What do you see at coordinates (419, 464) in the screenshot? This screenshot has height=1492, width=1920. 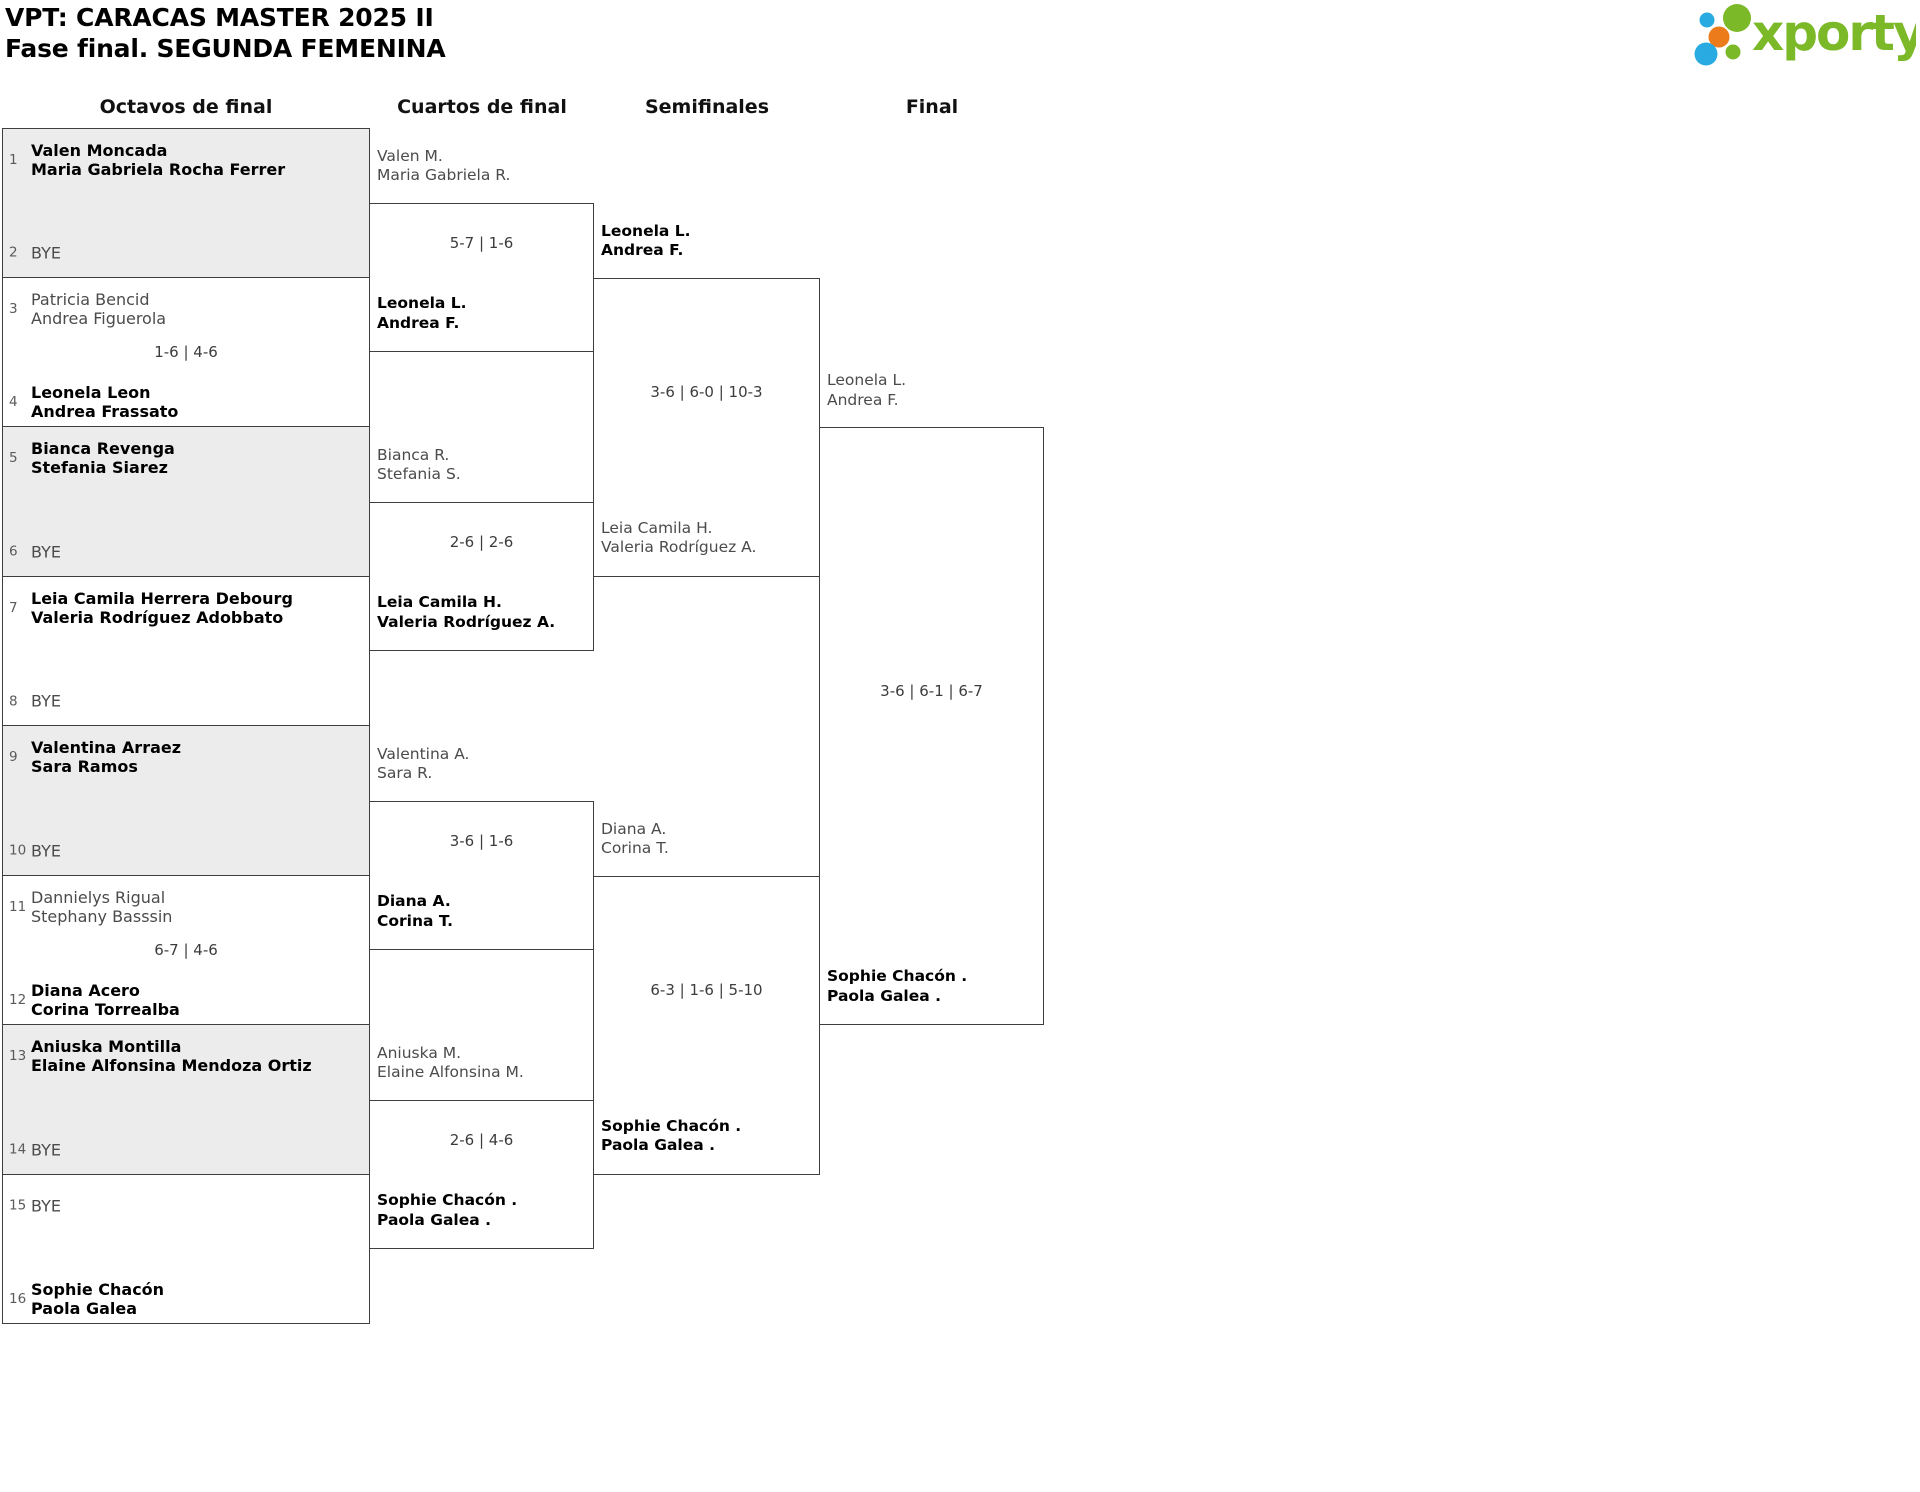 I see `team-name: Bianca R. Stefania S.` at bounding box center [419, 464].